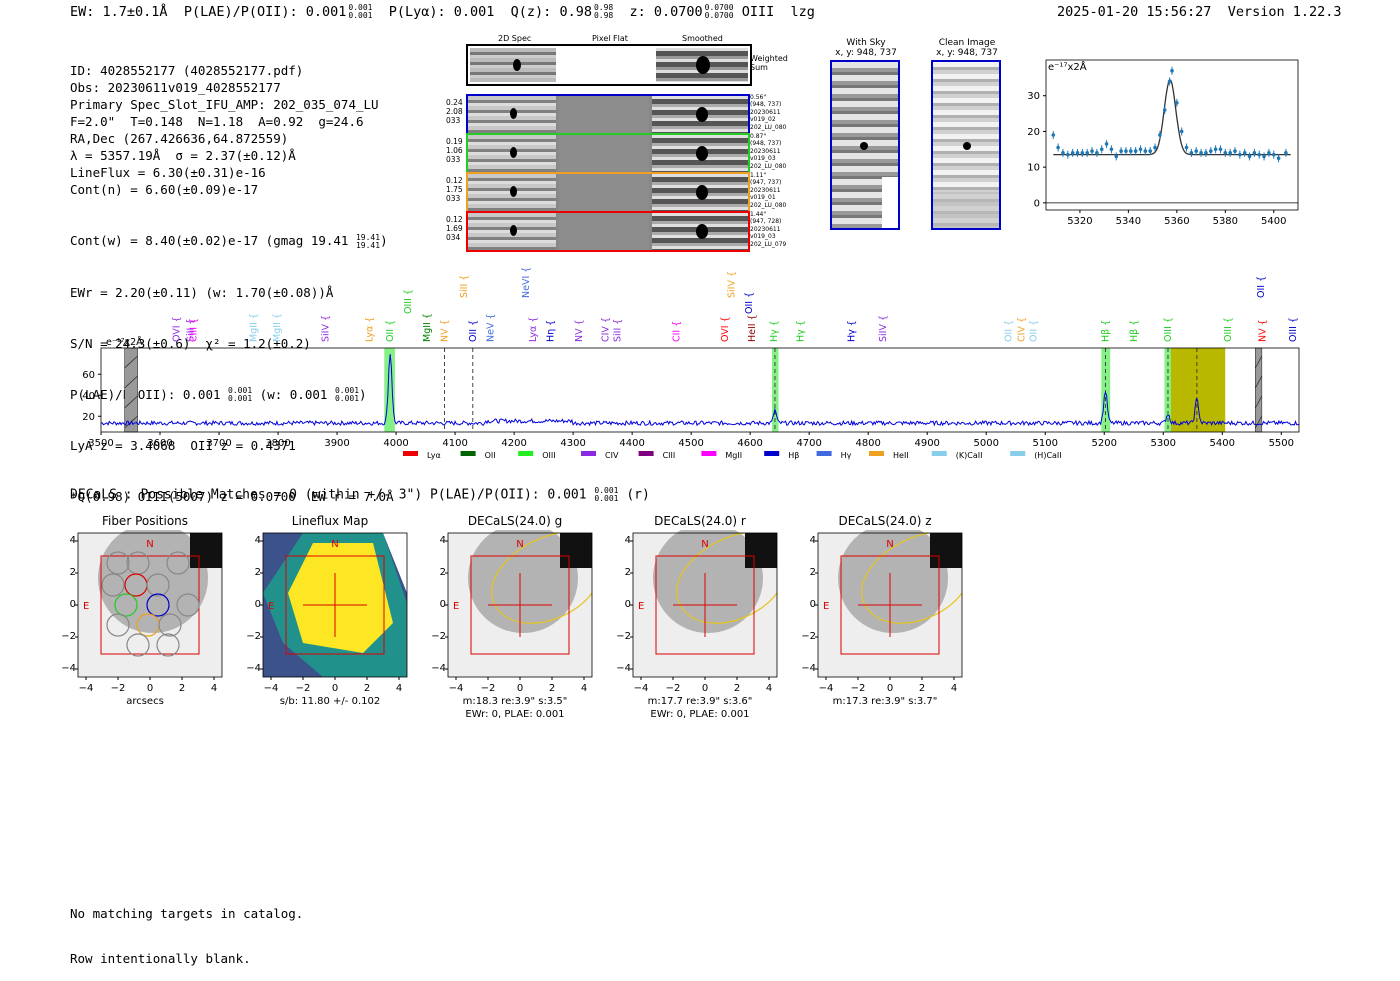  Describe the element at coordinates (399, 688) in the screenshot. I see `panel-xtick-label: 4` at that location.